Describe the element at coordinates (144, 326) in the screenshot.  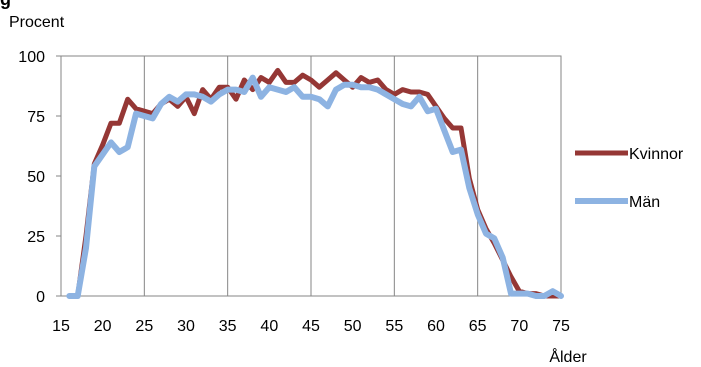
I see `x-tick-label: 25` at that location.